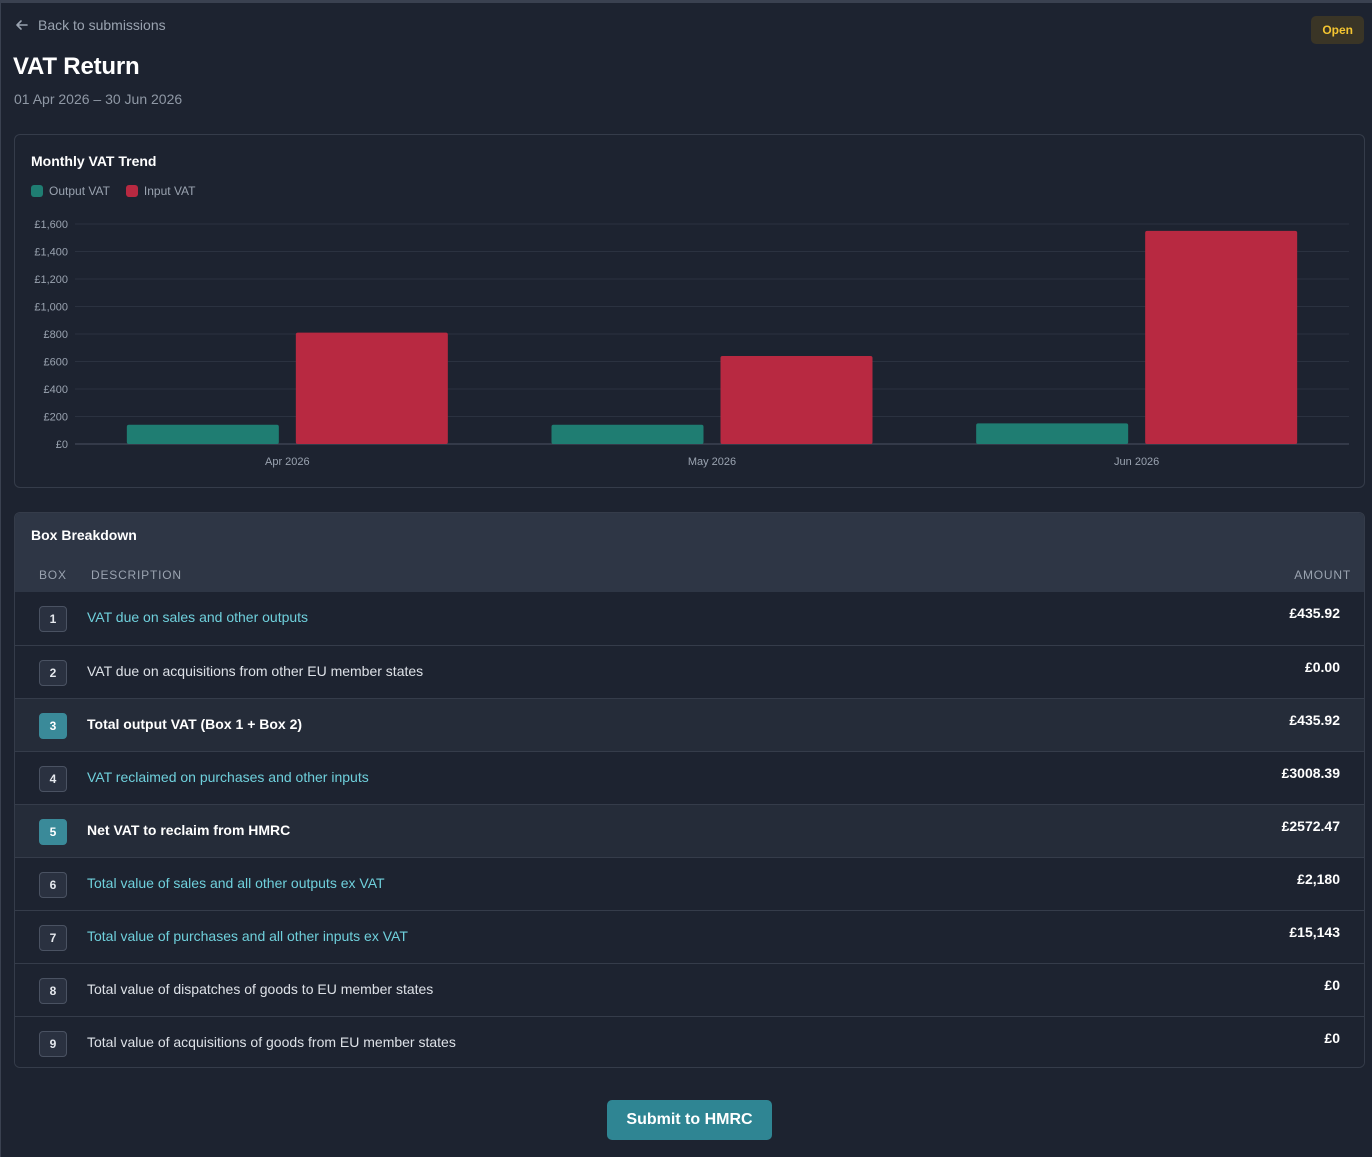 The height and width of the screenshot is (1157, 1372). Describe the element at coordinates (84, 535) in the screenshot. I see `box-breakdown-title: Box Breakdown` at that location.